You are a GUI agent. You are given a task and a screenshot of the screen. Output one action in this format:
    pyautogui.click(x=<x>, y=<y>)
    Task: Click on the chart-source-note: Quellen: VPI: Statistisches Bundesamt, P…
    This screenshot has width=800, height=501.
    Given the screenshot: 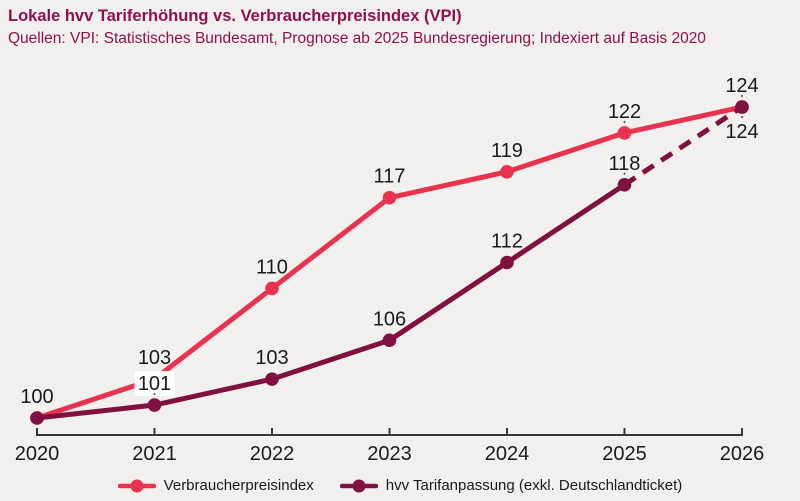 What is the action you would take?
    pyautogui.click(x=357, y=38)
    